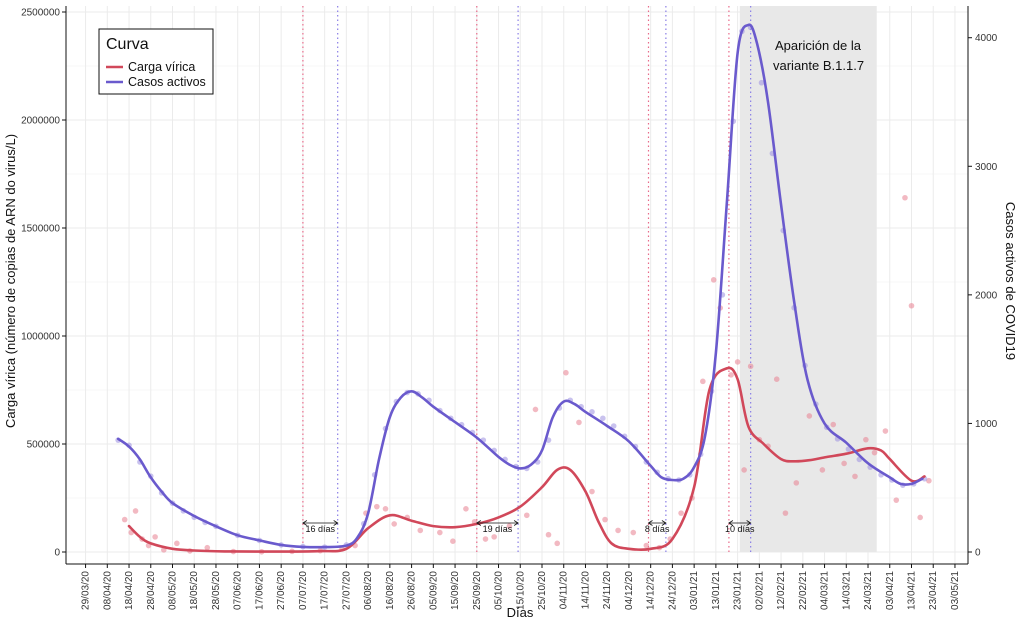 This screenshot has height=626, width=1024. Describe the element at coordinates (933, 590) in the screenshot. I see `x-tick-label: 23/04/21` at that location.